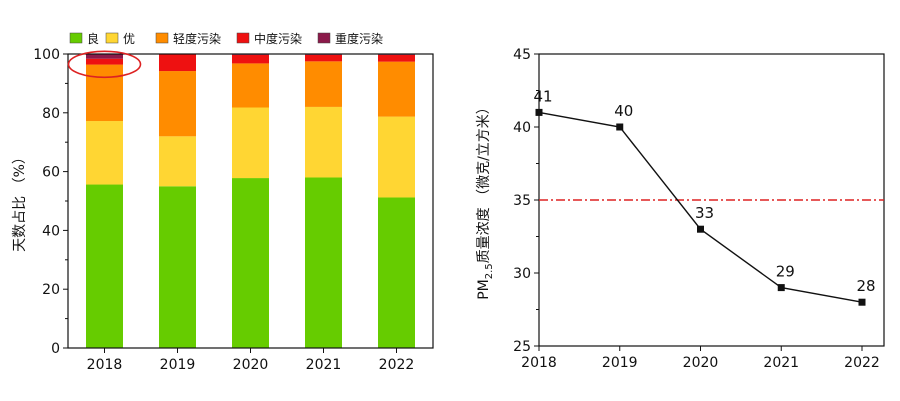  Describe the element at coordinates (522, 347) in the screenshot. I see `y-tick-label: 25` at that location.